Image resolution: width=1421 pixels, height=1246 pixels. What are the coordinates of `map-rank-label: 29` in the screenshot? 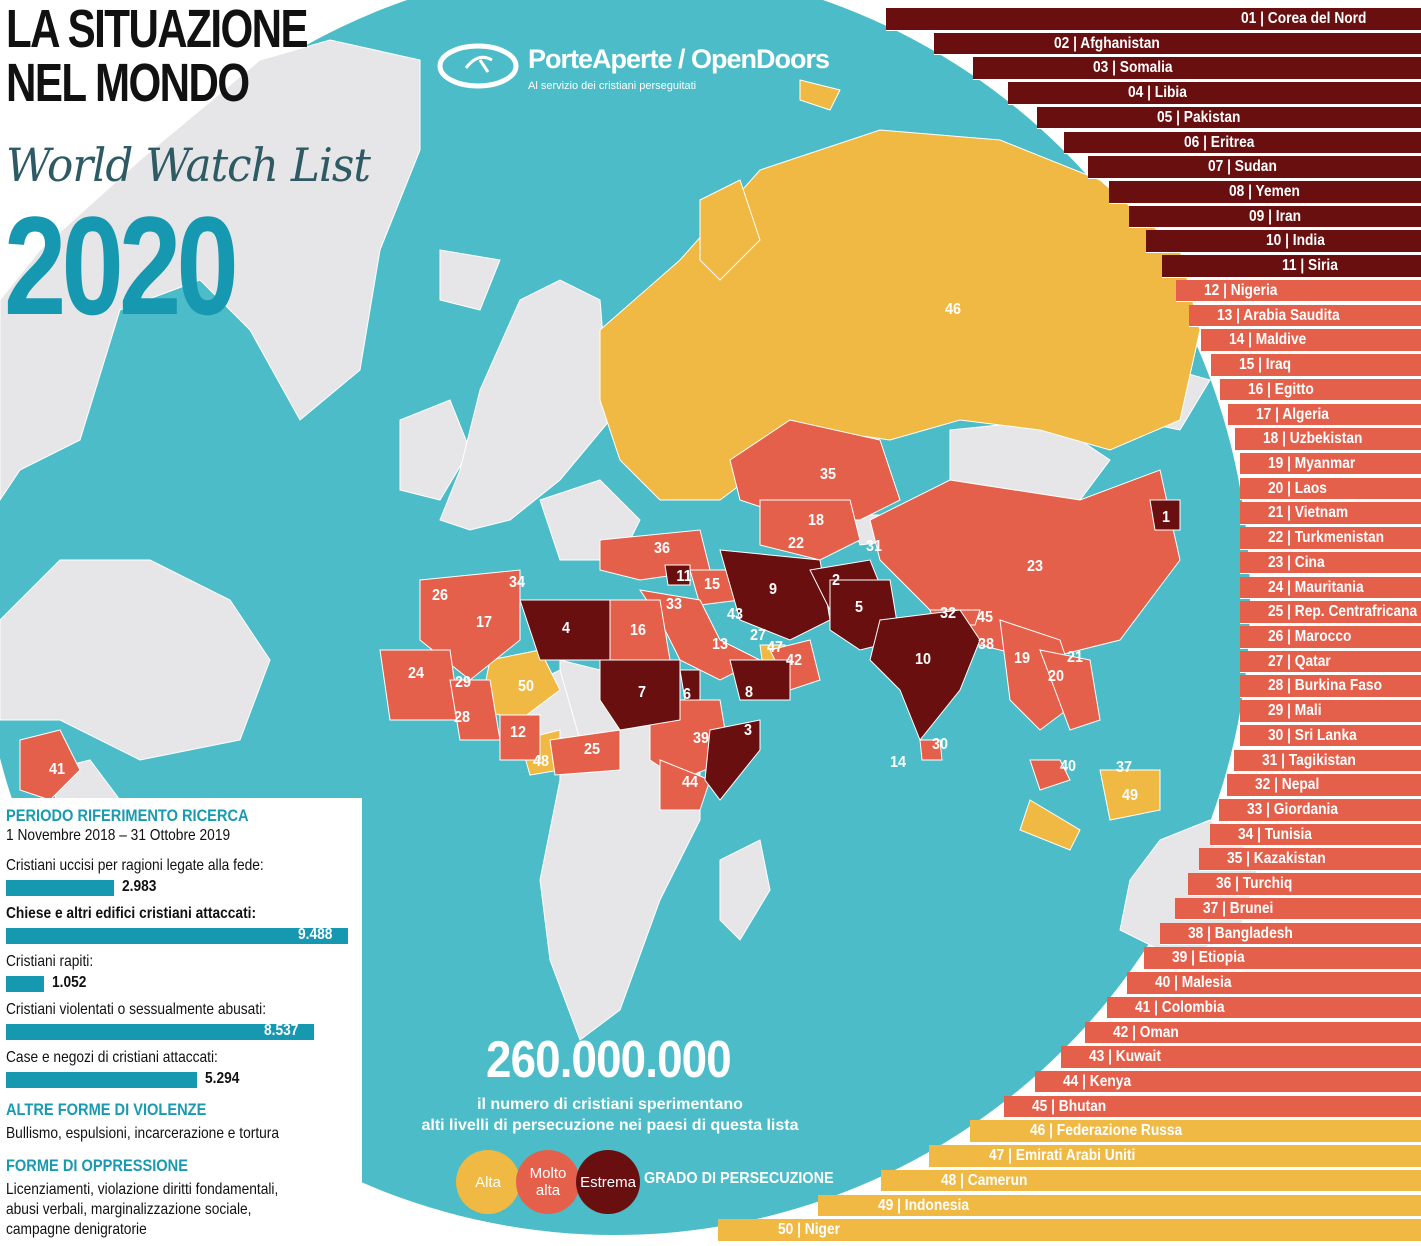 It's located at (463, 682).